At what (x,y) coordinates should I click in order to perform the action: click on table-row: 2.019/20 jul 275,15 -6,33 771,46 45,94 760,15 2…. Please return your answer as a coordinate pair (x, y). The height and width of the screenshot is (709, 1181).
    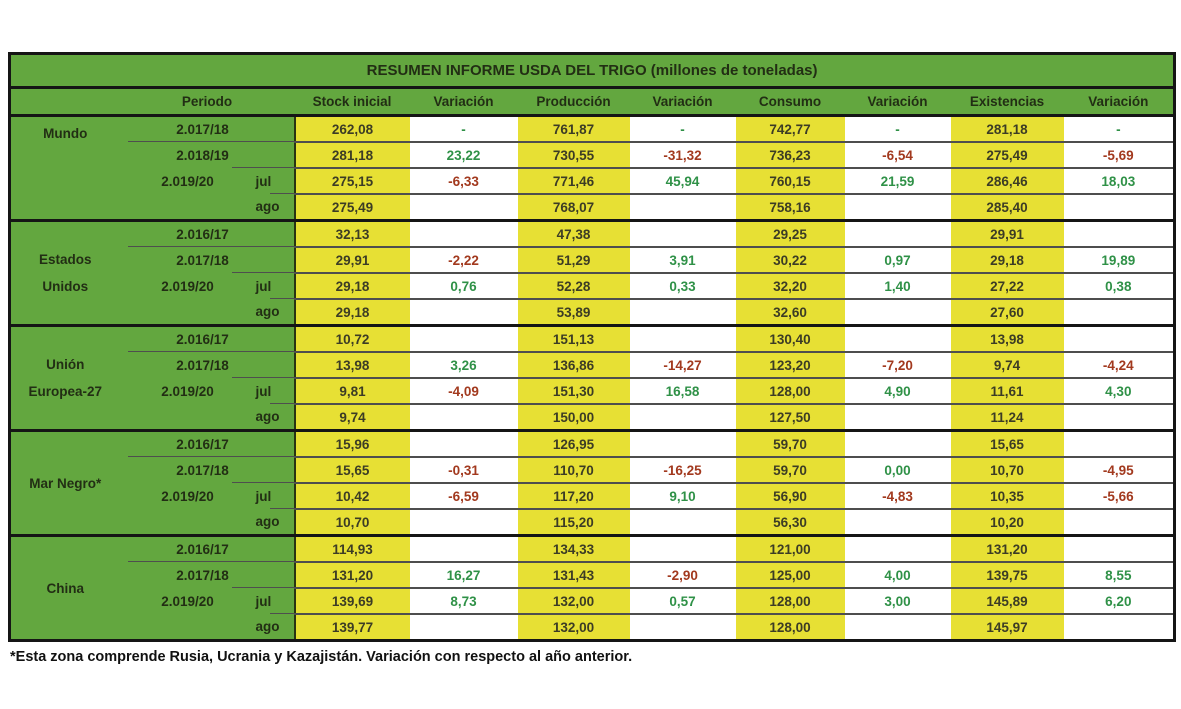
    Looking at the image, I should click on (592, 181).